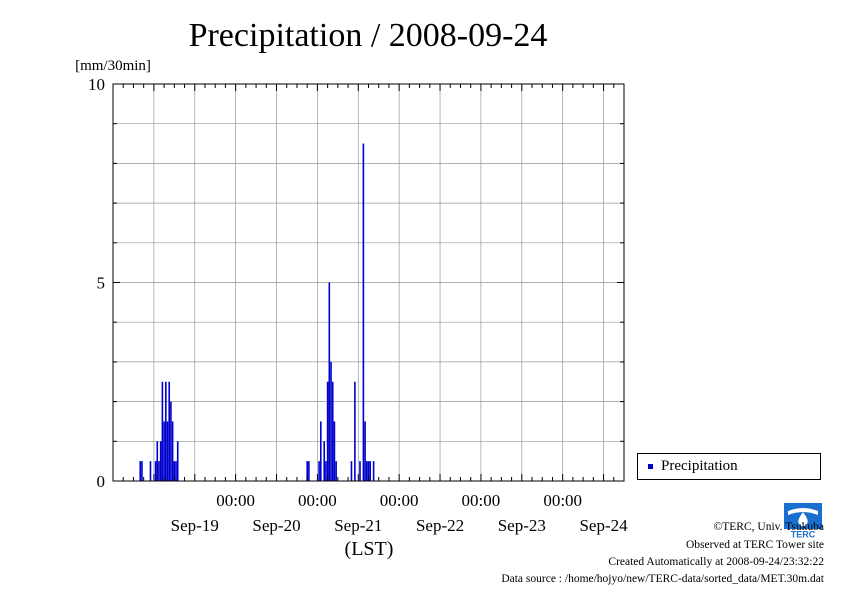 This screenshot has height=595, width=842. I want to click on legend: Precipitation, so click(729, 466).